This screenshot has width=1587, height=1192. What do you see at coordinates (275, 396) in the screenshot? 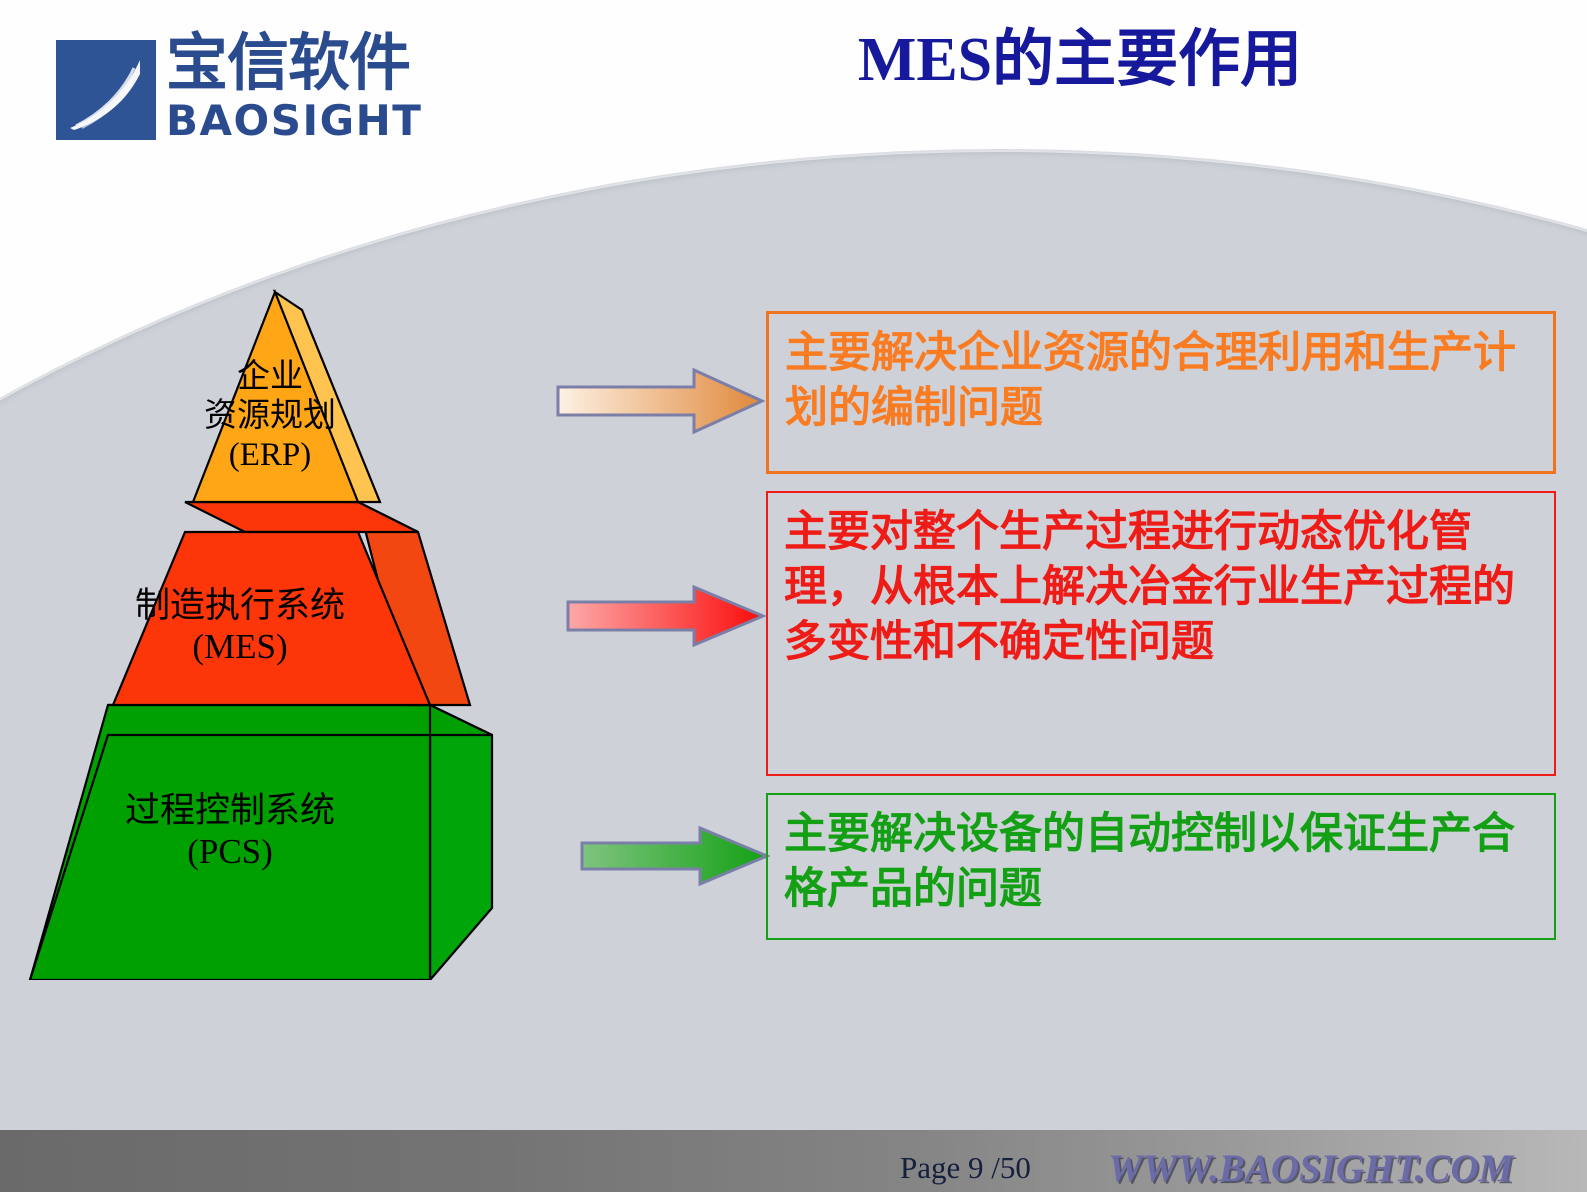
I see `pyramid-level-erp-front` at bounding box center [275, 396].